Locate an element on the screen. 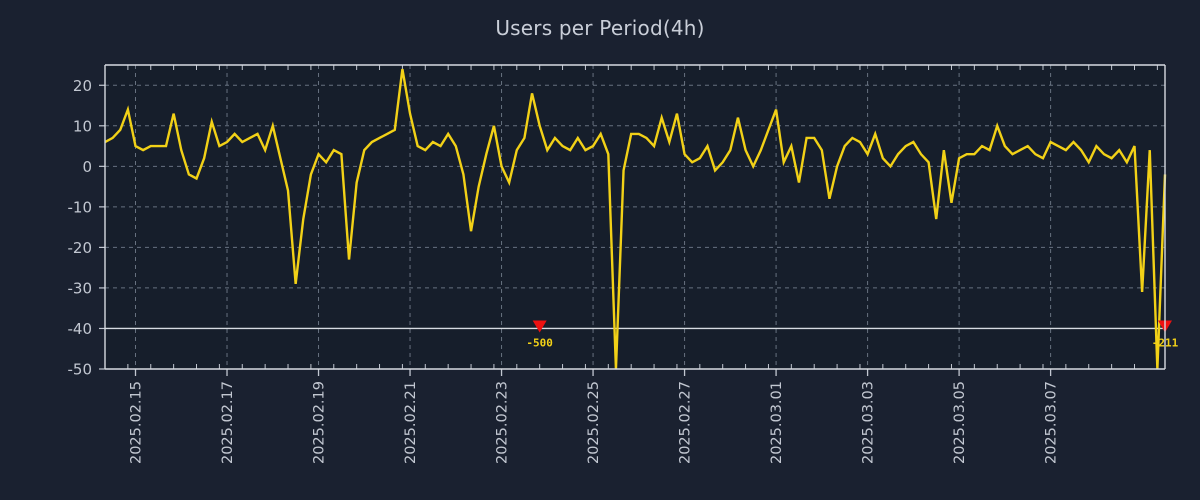 This screenshot has height=500, width=1200. x-axis-tick-label: 2025.02.27 is located at coordinates (686, 422).